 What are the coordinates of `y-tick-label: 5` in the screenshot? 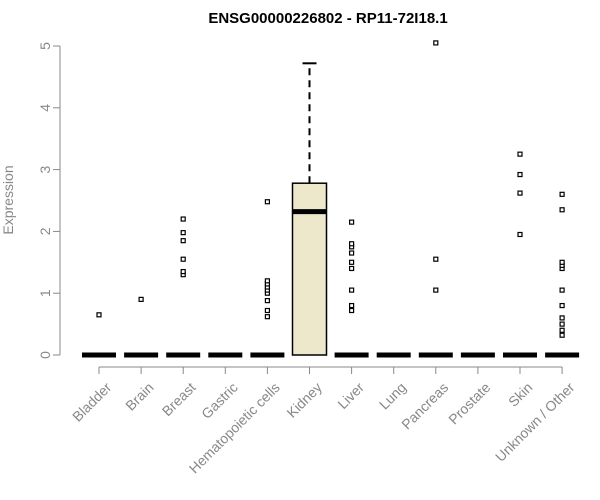 It's located at (45, 46).